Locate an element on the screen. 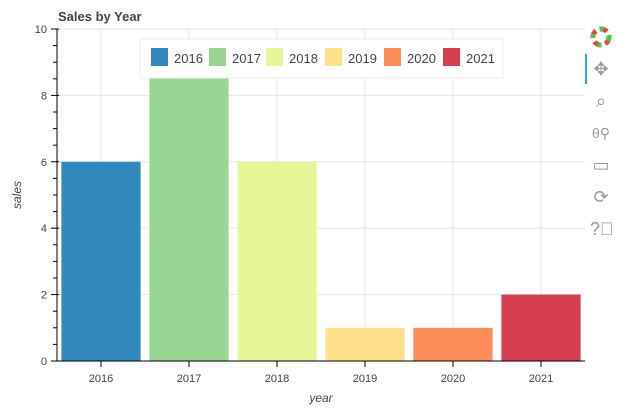 Image resolution: width=640 pixels, height=420 pixels. legend-label: 2016 is located at coordinates (188, 58).